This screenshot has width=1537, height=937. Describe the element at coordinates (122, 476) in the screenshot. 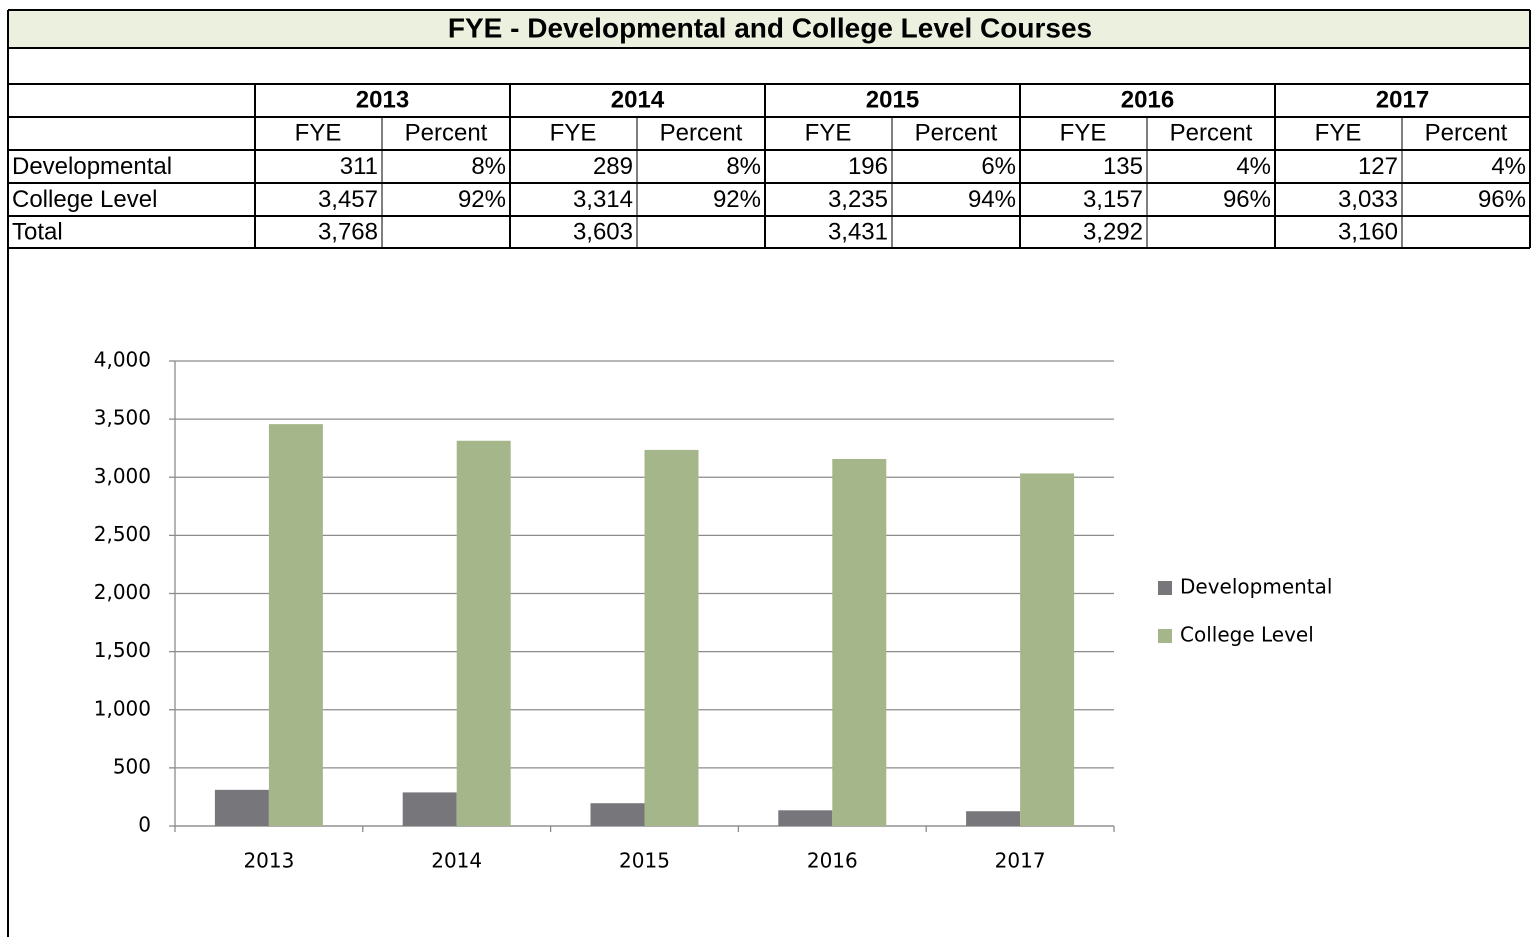

I see `y-tick-label: 3,000` at that location.